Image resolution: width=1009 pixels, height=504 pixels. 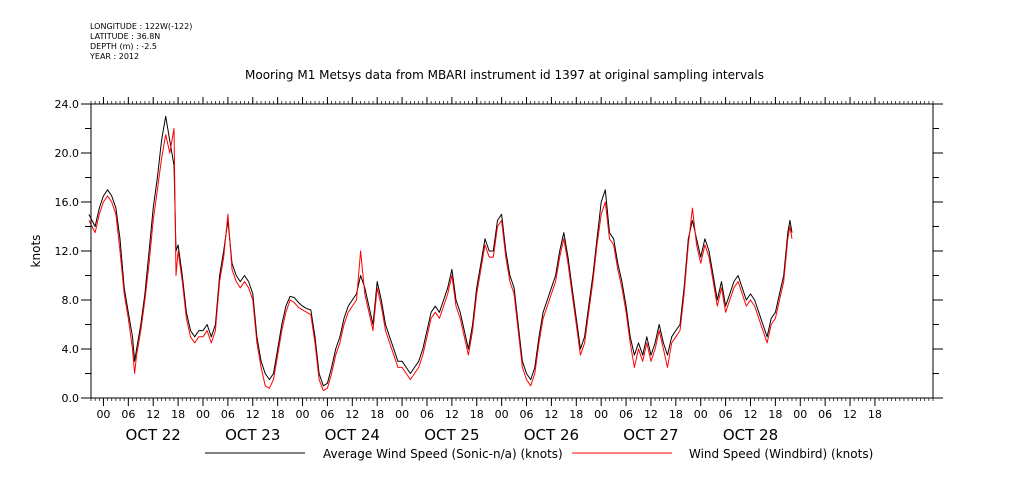 What do you see at coordinates (71, 349) in the screenshot?
I see `y-tick-label: 4.0` at bounding box center [71, 349].